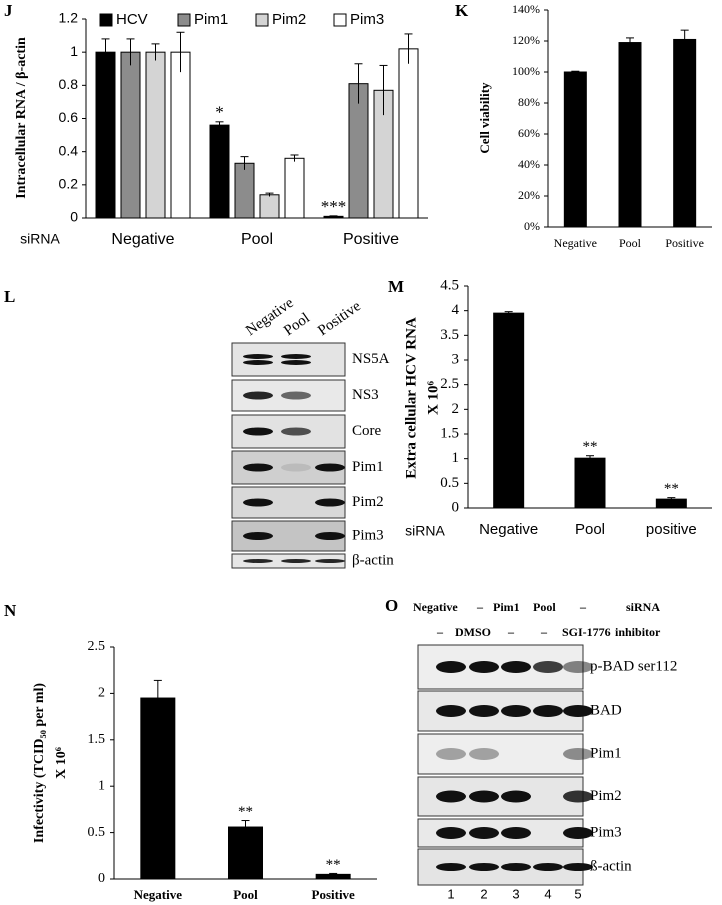  Describe the element at coordinates (132, 19) in the screenshot. I see `legend-label: HCV` at that location.